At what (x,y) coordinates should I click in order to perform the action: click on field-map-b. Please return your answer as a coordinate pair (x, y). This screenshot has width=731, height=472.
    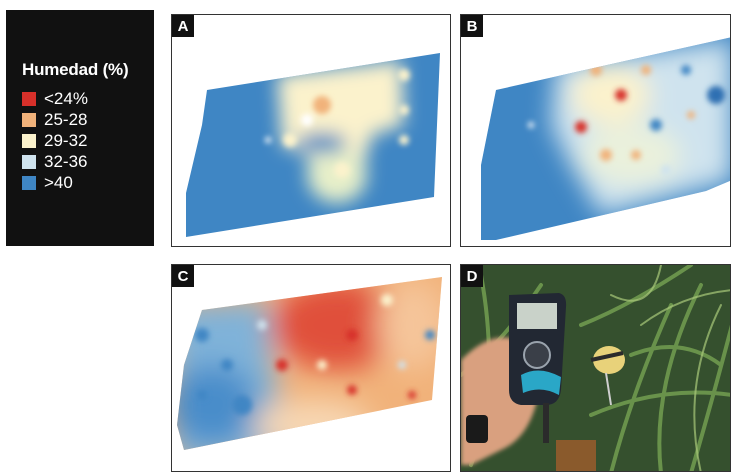
    Looking at the image, I should click on (605, 138).